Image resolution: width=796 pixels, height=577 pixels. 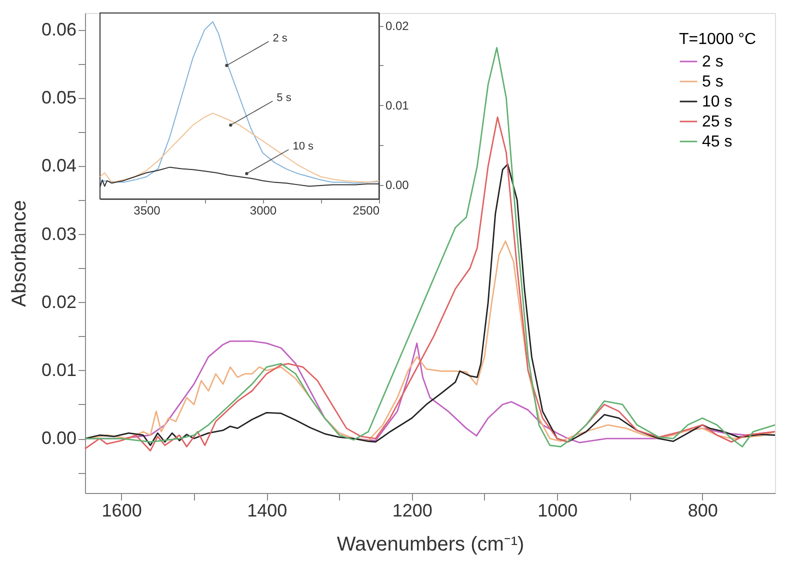 I want to click on y-tick-label: 0.05, so click(x=58, y=98).